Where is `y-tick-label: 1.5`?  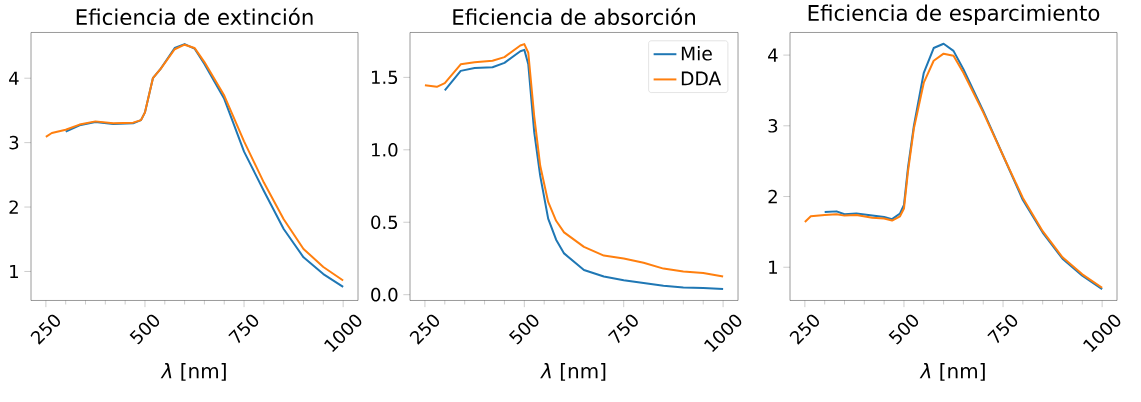
y-tick-label: 1.5 is located at coordinates (384, 77).